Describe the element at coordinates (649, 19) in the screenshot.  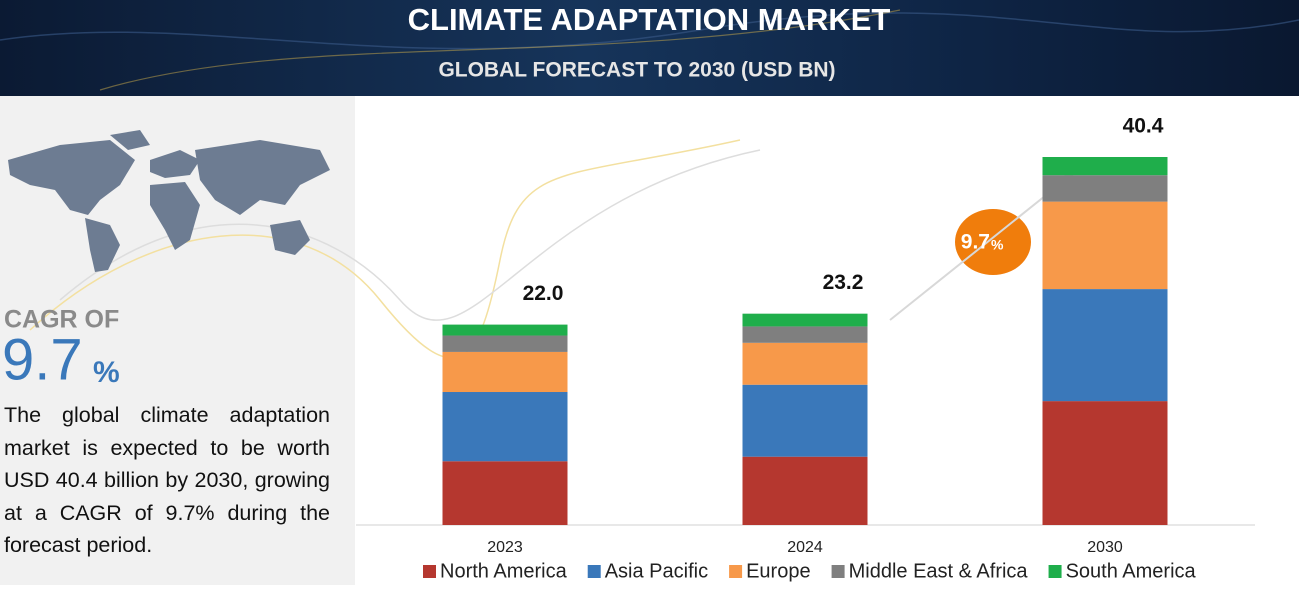
I see `title: CLIMATE ADAPTATION MARKET` at that location.